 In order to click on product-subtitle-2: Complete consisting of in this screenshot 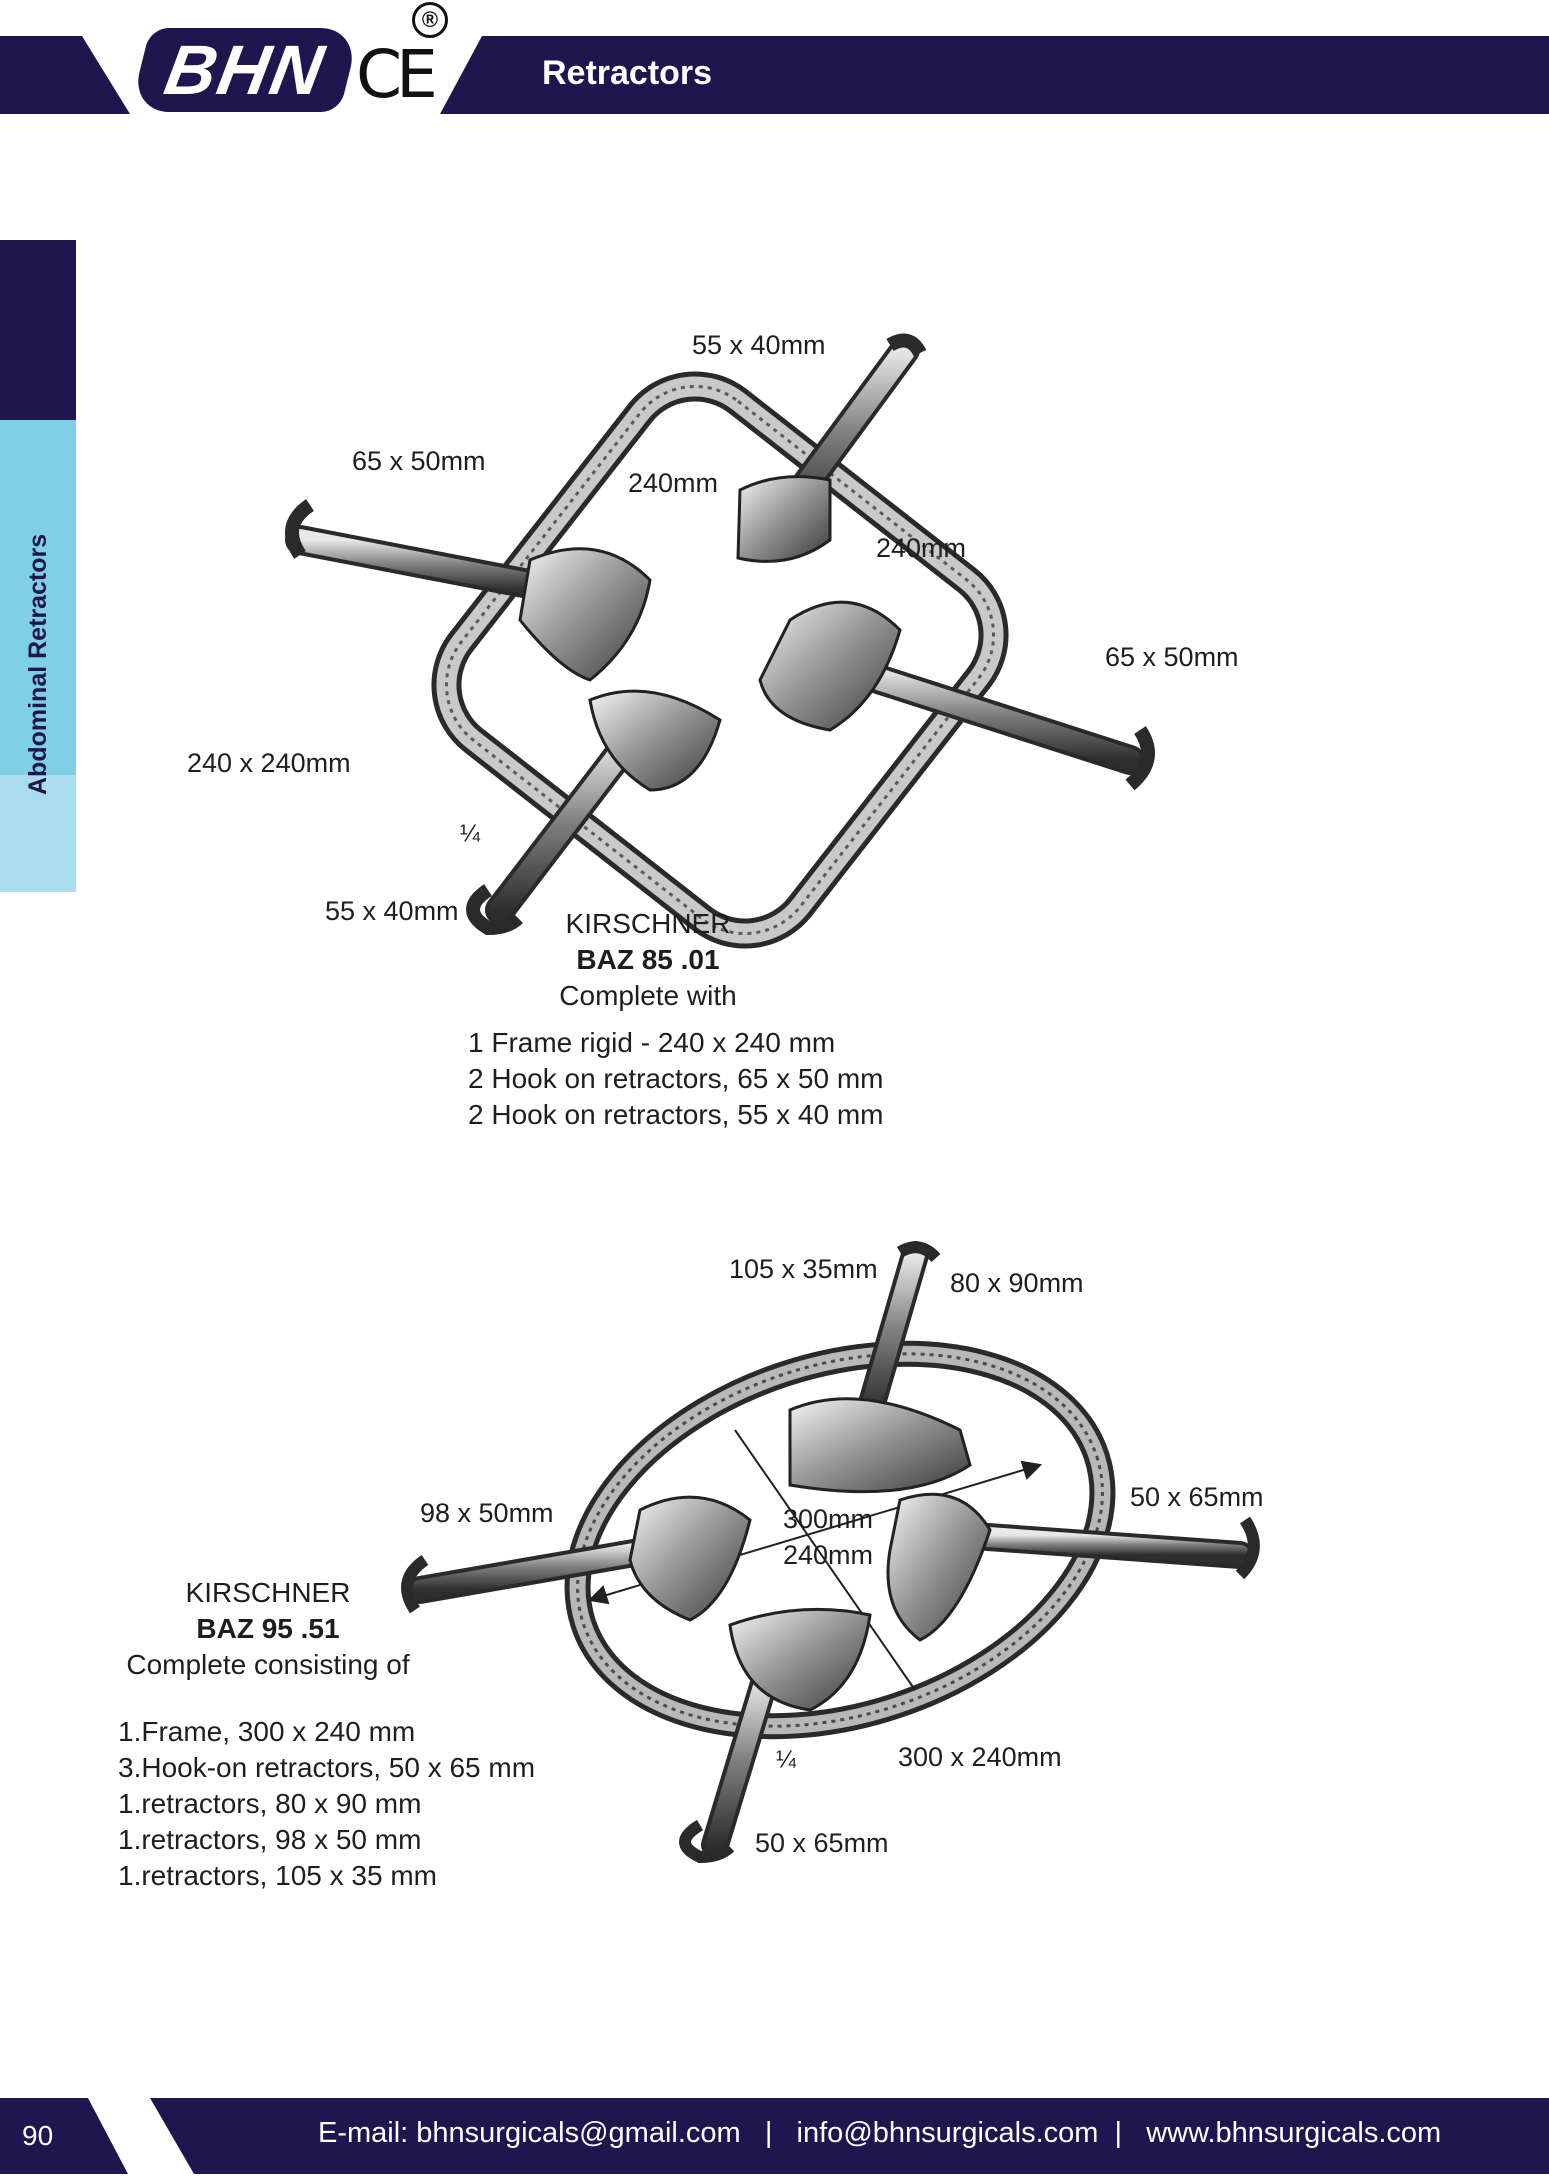, I will do `click(268, 1664)`.